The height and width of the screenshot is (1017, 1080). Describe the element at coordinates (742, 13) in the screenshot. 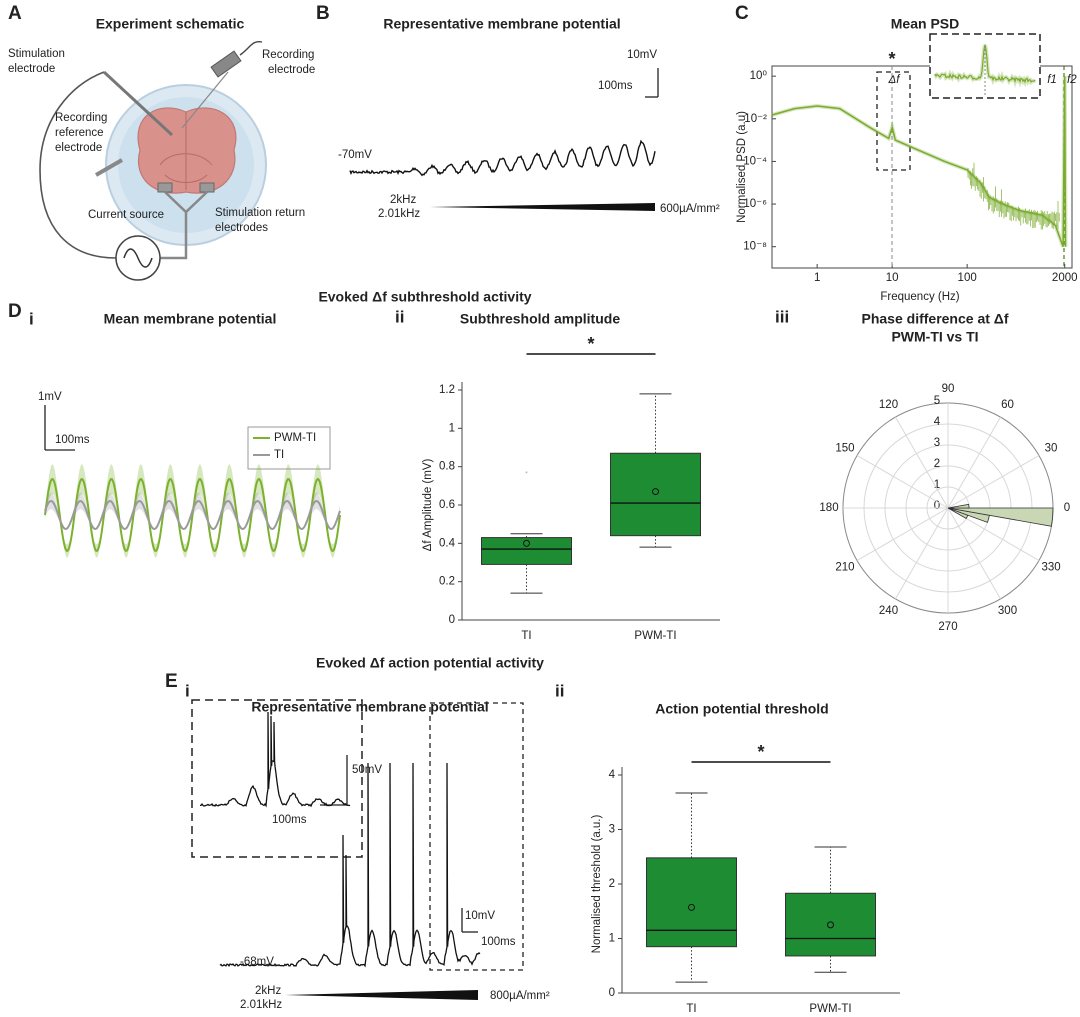

I see `panel-label: C` at that location.